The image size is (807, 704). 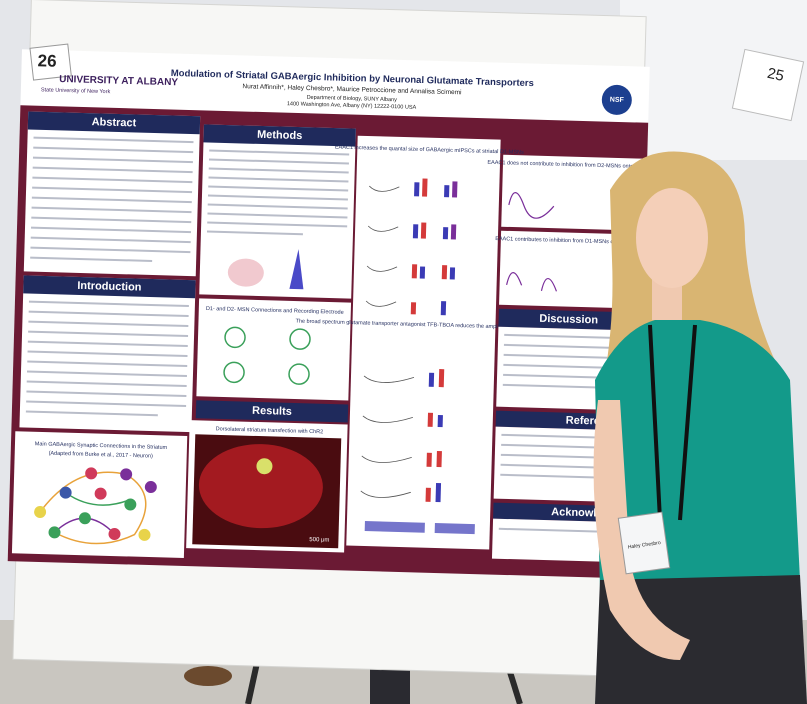 What do you see at coordinates (319, 540) in the screenshot?
I see `scale-bar: 500 μm` at bounding box center [319, 540].